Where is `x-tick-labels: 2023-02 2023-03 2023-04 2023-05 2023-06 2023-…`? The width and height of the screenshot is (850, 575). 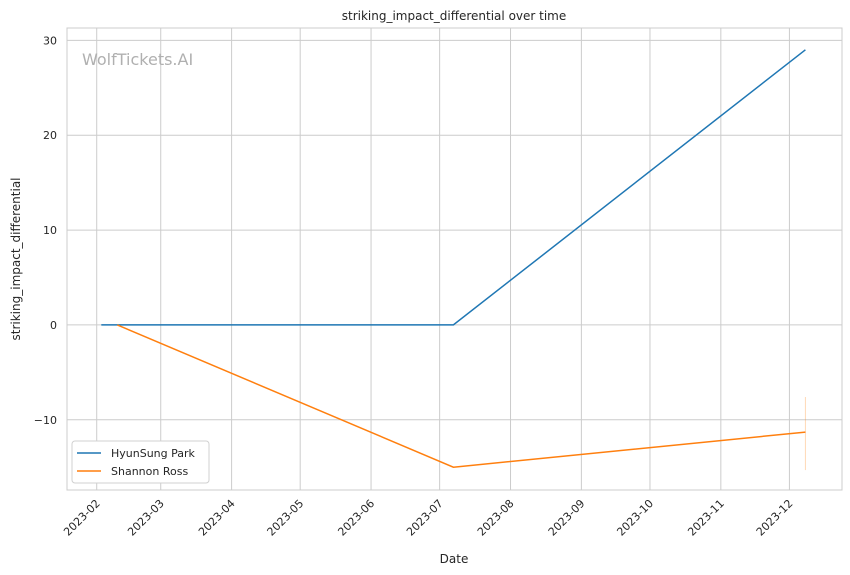
x-tick-labels: 2023-02 2023-03 2023-04 2023-05 2023-06 2023-… is located at coordinates (428, 518).